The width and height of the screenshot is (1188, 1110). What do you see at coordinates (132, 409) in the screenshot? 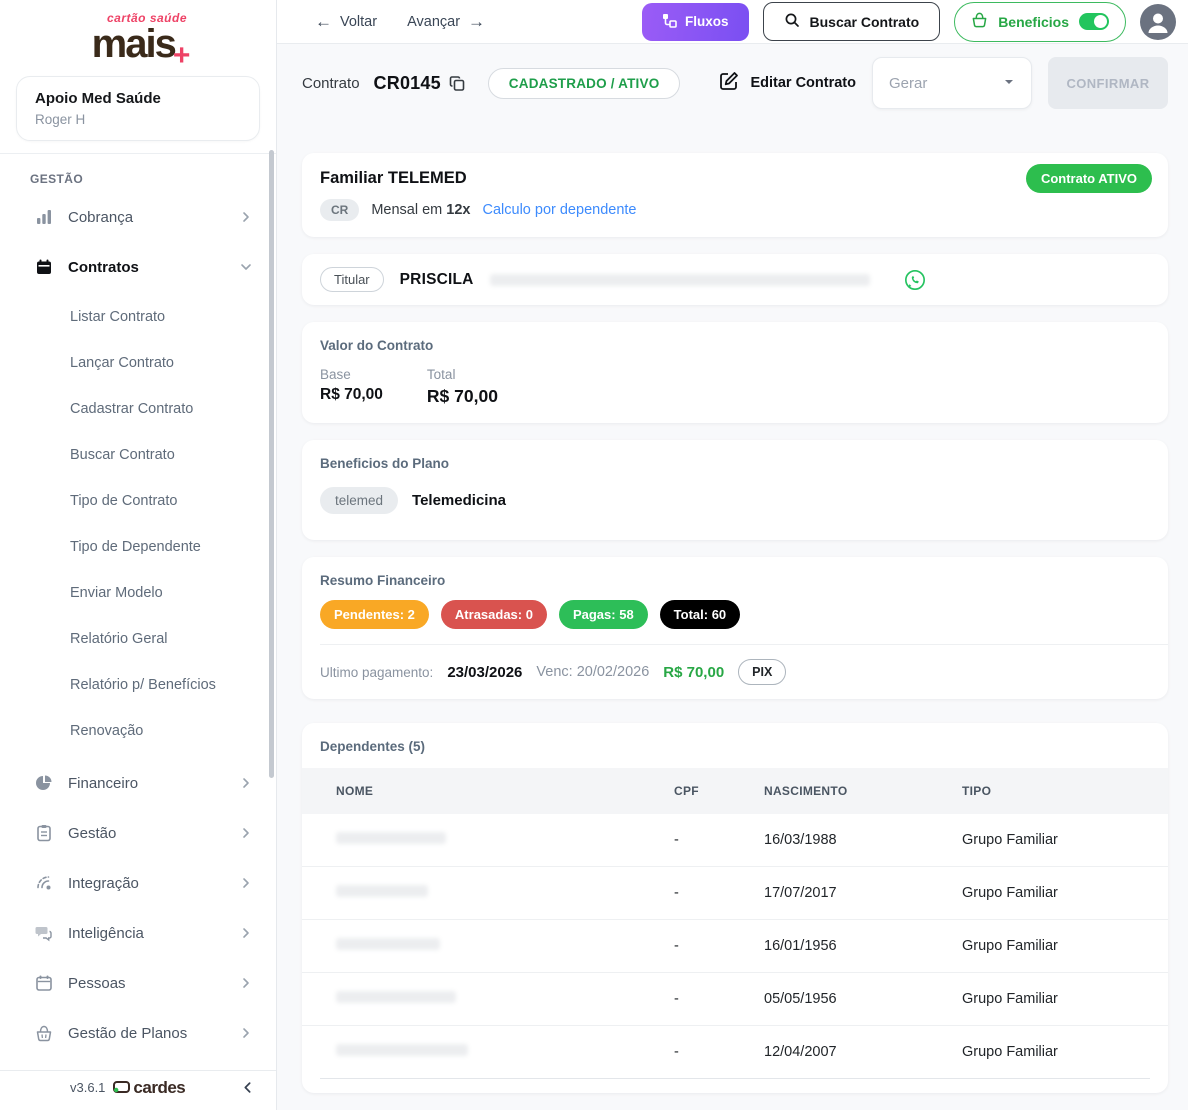
I see `submenu-cadastrar-contrato: Cadastrar Contrato` at bounding box center [132, 409].